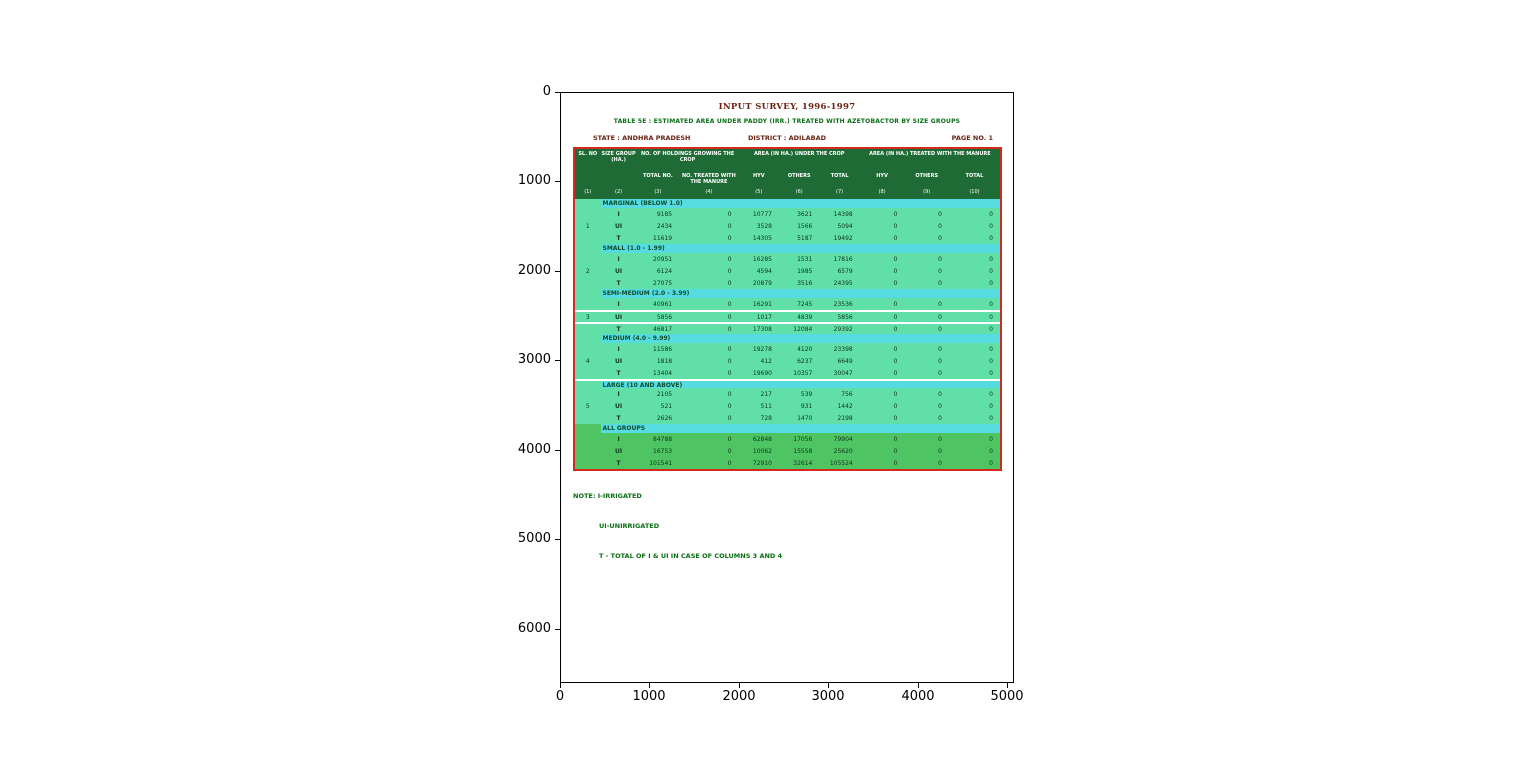 The image size is (1536, 767). I want to click on x-tick-mark, so click(739, 685).